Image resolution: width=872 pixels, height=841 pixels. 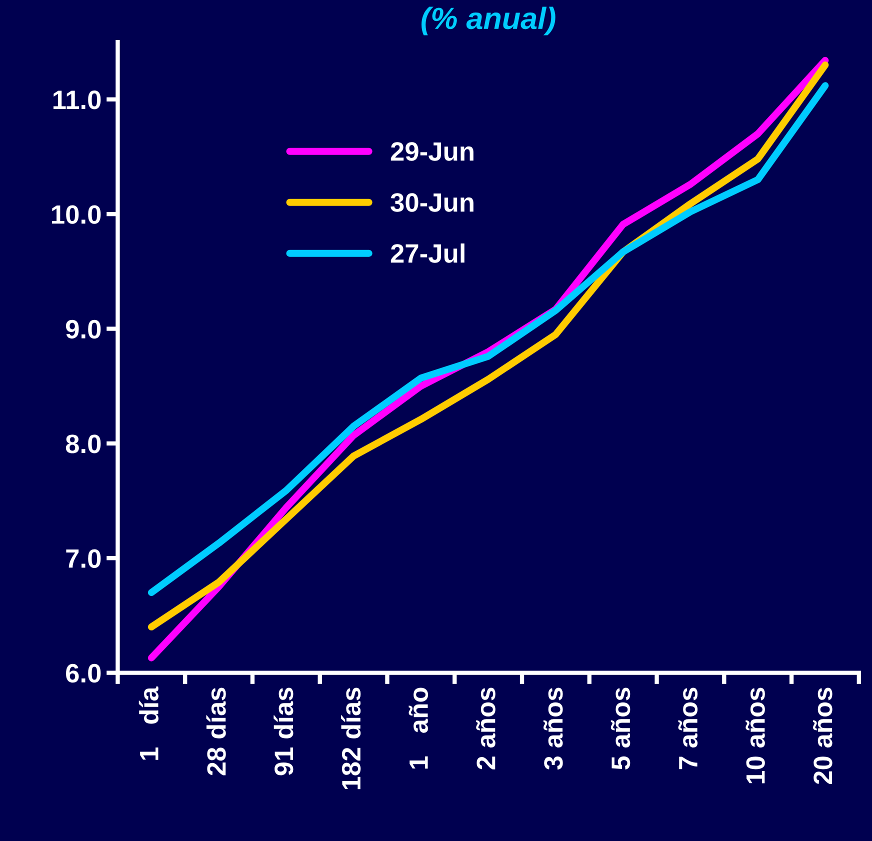 What do you see at coordinates (427, 253) in the screenshot?
I see `legend-label: 27-Jul` at bounding box center [427, 253].